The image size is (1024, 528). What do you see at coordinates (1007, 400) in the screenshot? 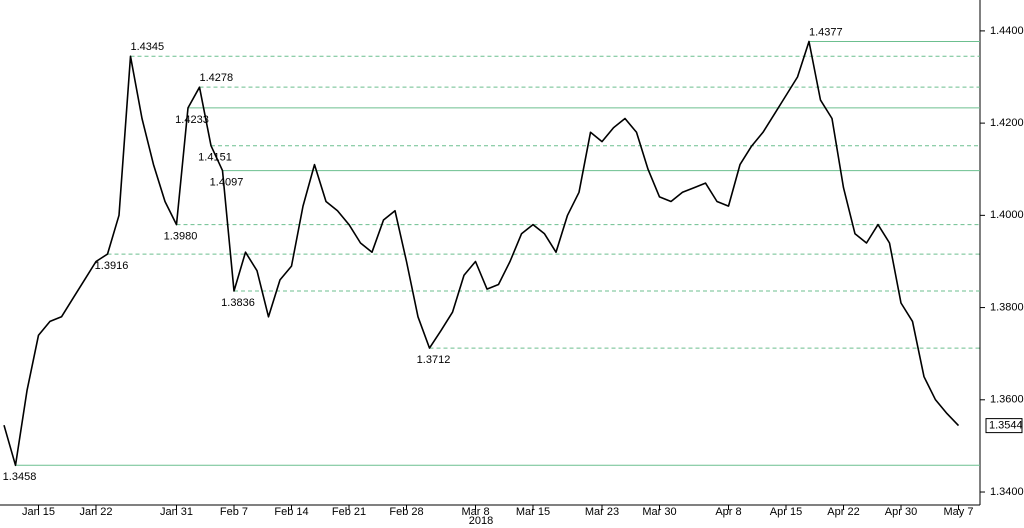
I see `y-tick-label: 1.3600` at bounding box center [1007, 400].